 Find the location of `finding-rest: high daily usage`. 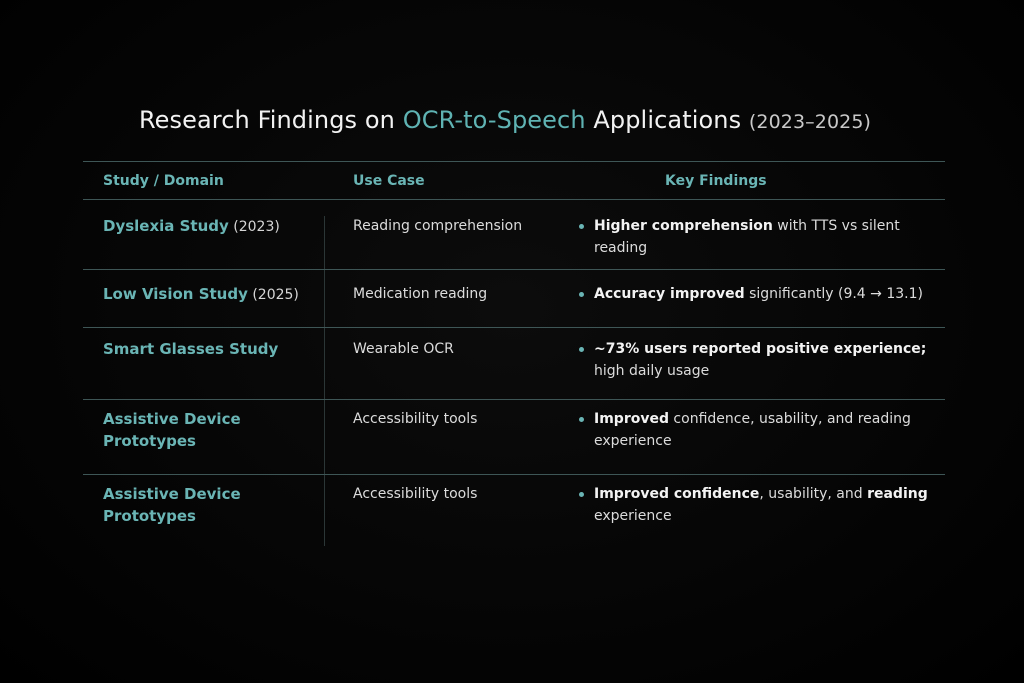

finding-rest: high daily usage is located at coordinates (652, 371).